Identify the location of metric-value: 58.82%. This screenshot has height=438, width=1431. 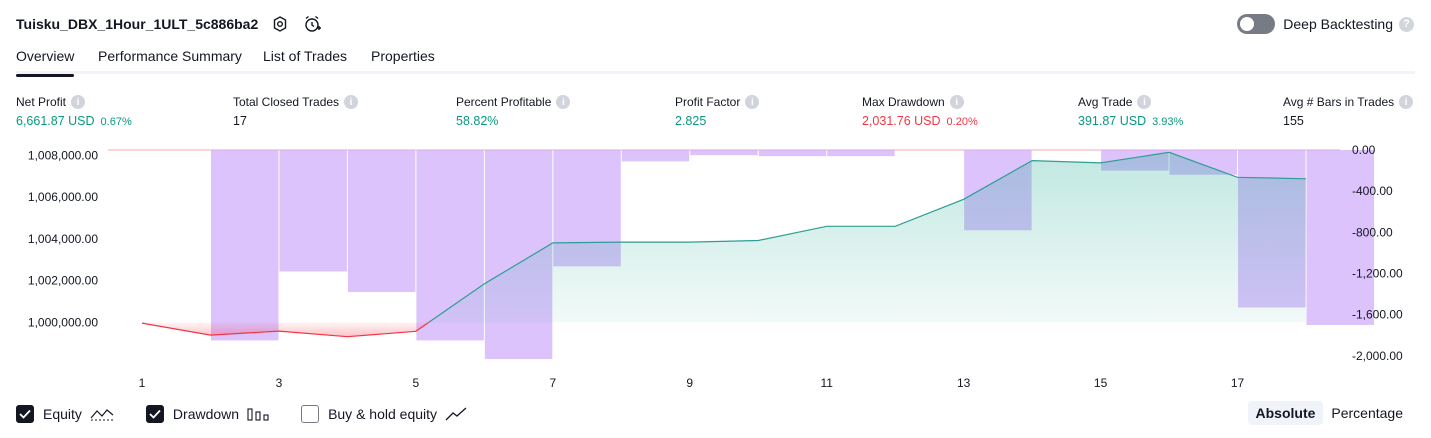
(477, 121).